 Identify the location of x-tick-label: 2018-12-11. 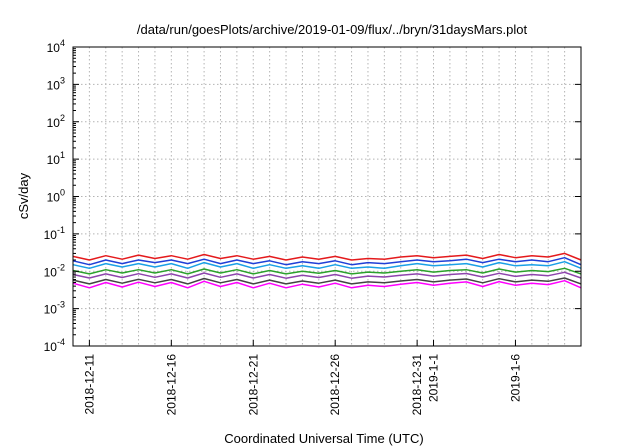
(89, 384).